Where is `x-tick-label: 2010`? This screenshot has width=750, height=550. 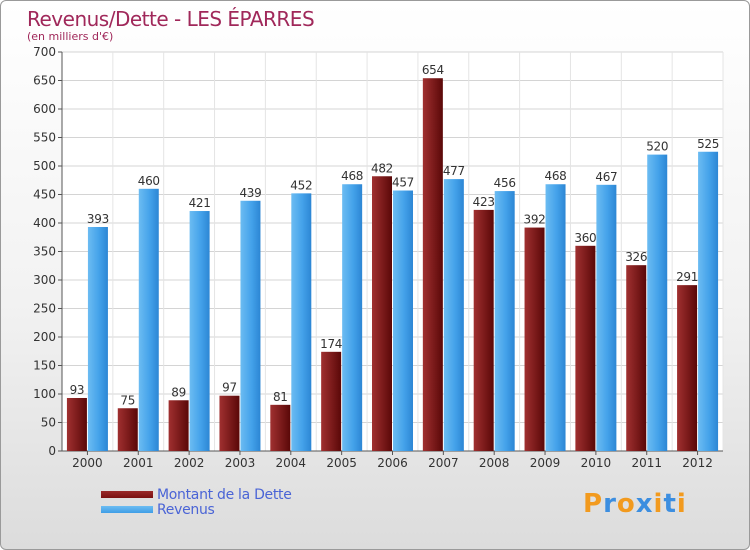
x-tick-label: 2010 is located at coordinates (596, 463).